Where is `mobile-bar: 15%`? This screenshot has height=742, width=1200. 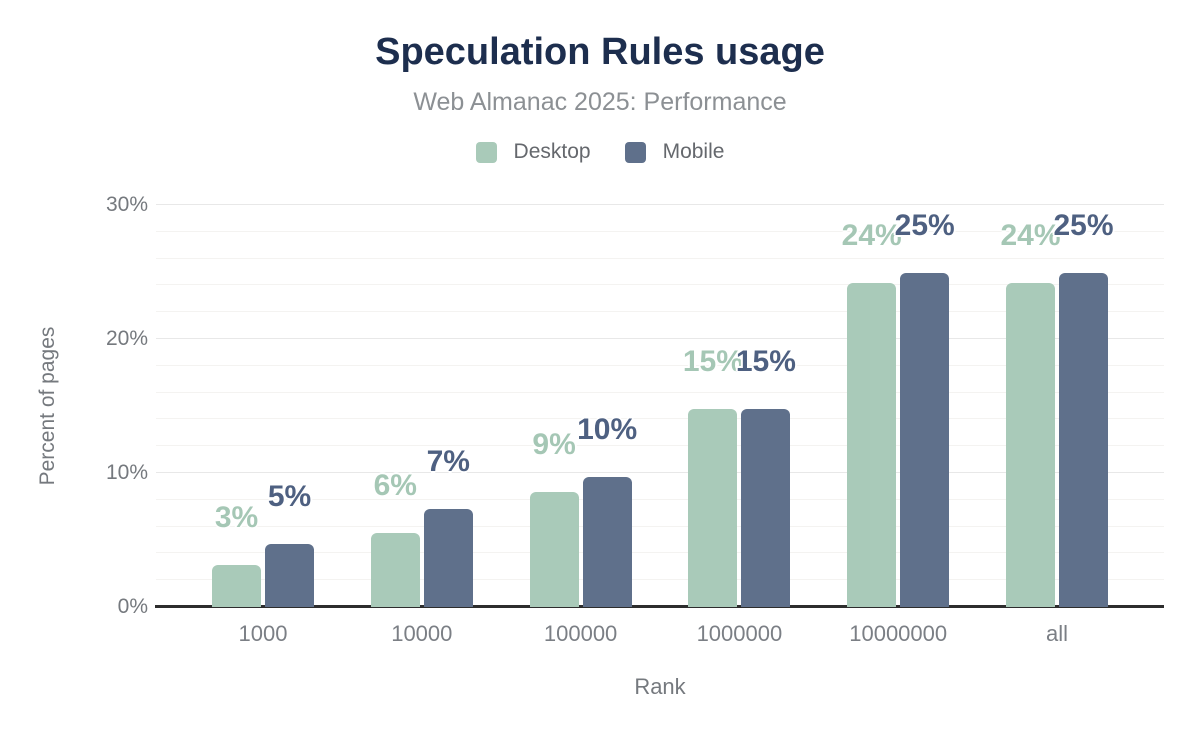 mobile-bar: 15% is located at coordinates (766, 476).